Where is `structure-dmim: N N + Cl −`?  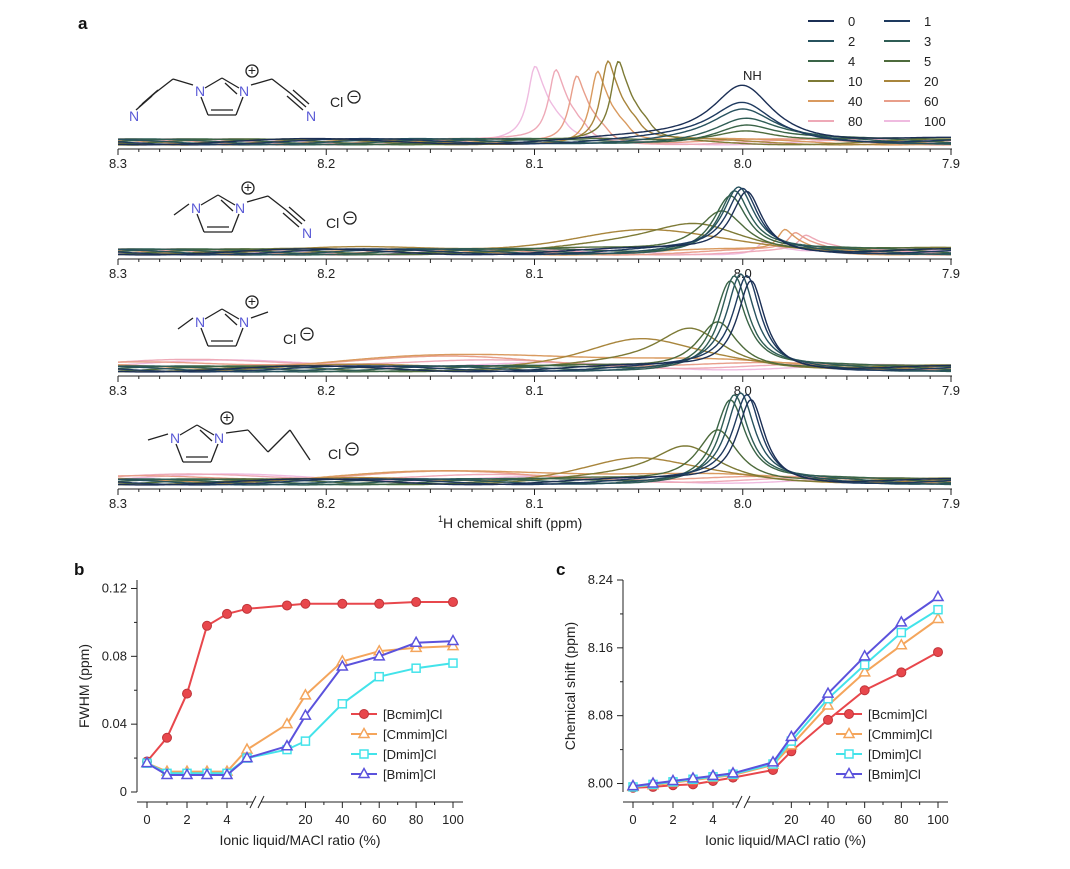
structure-dmim: N N + Cl − is located at coordinates (245, 320).